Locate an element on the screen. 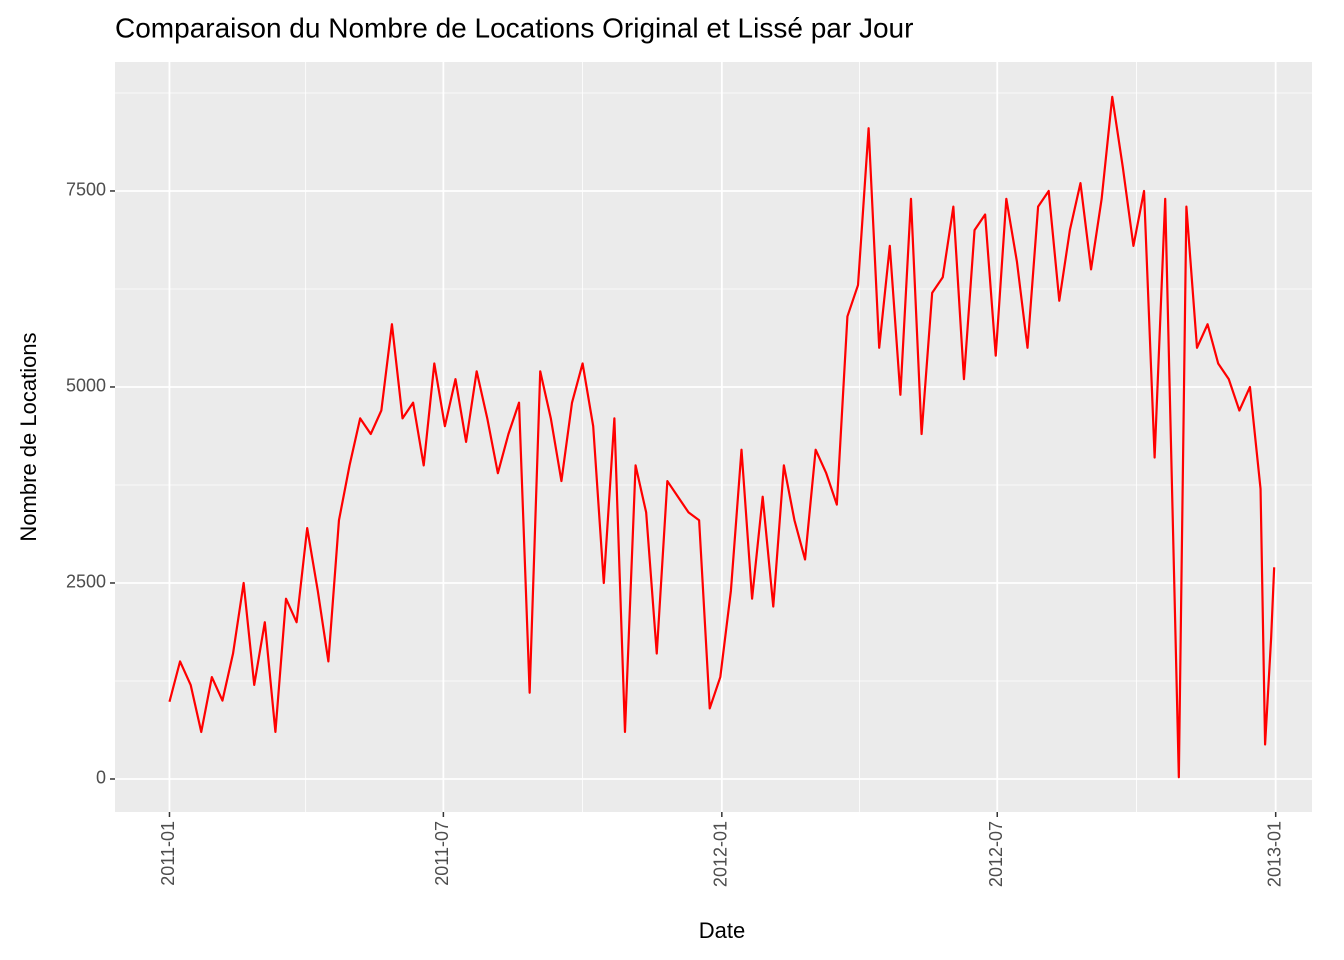 This screenshot has width=1344, height=960. x-tick-label: 2011-07 is located at coordinates (442, 853).